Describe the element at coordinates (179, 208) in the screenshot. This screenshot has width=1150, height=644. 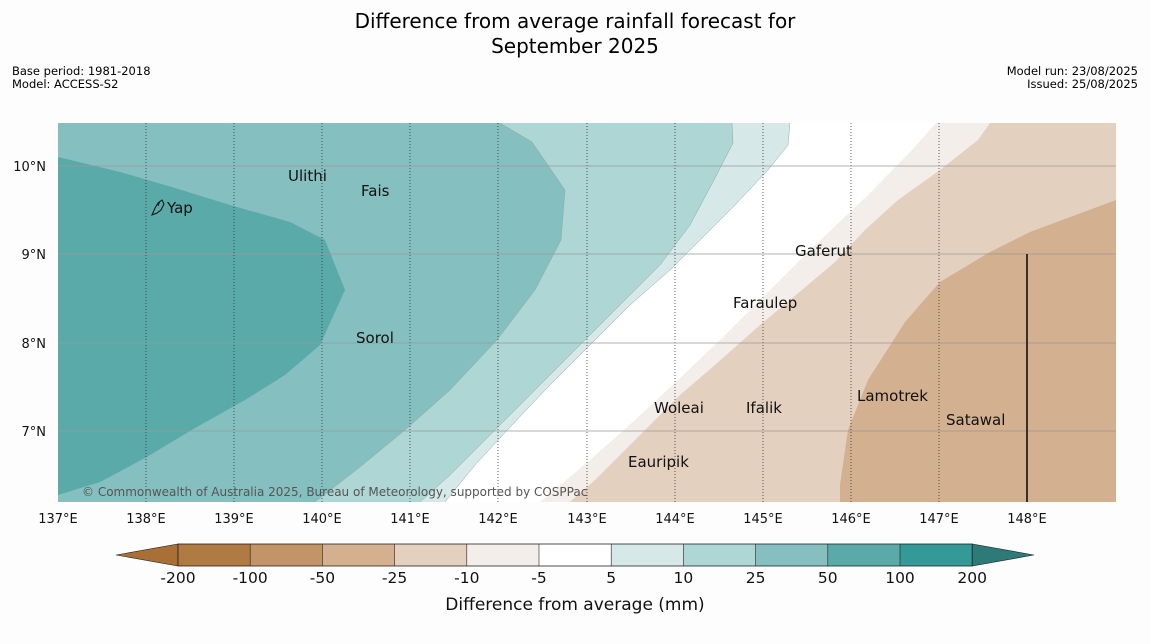
I see `place-yap: Yap` at that location.